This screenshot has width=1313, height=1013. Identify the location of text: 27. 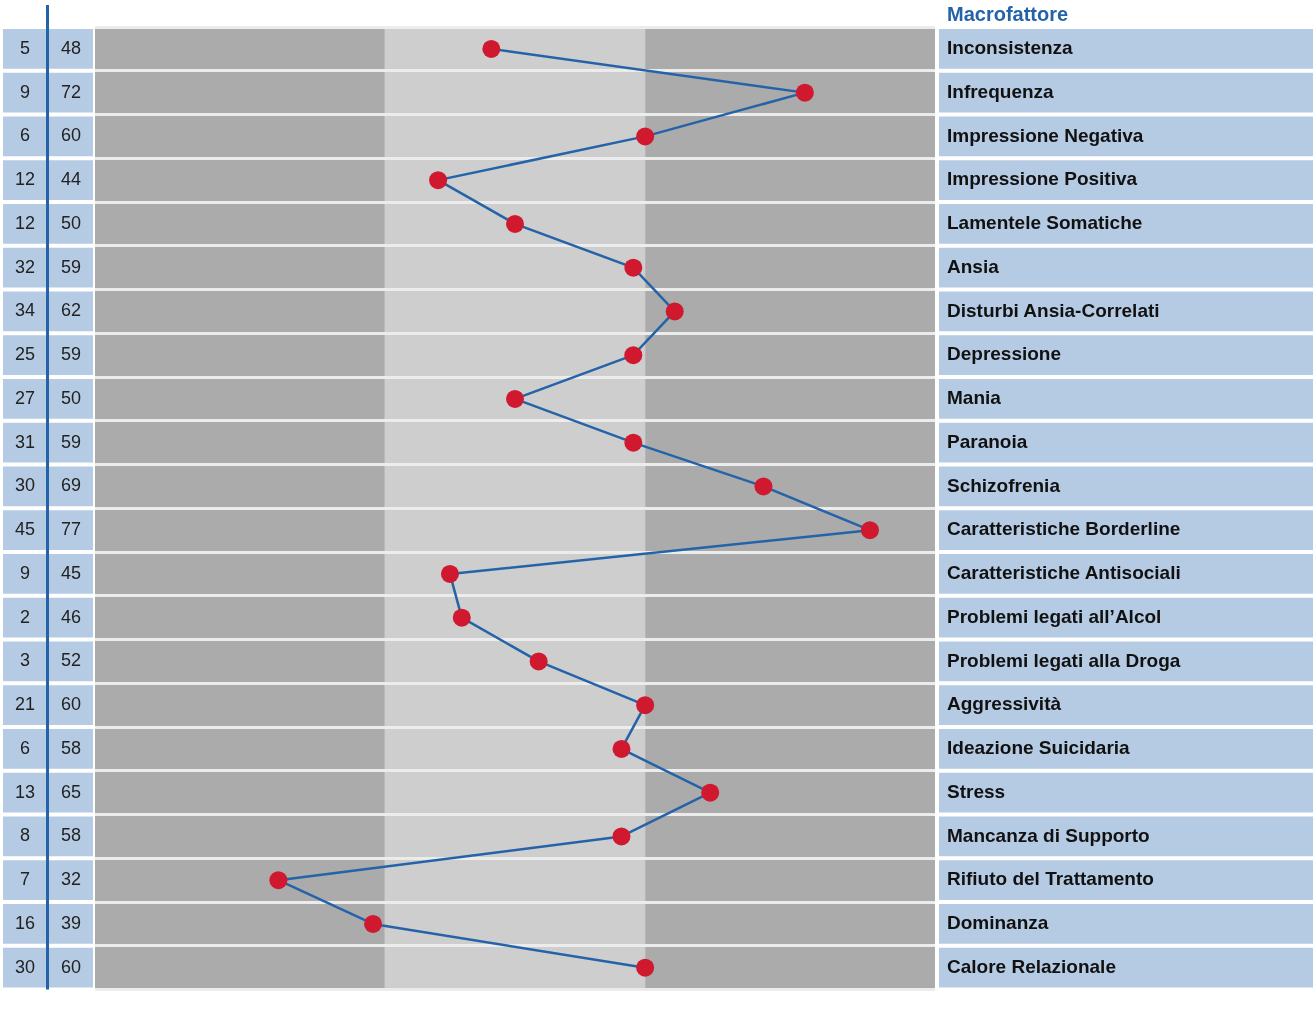
(25, 397).